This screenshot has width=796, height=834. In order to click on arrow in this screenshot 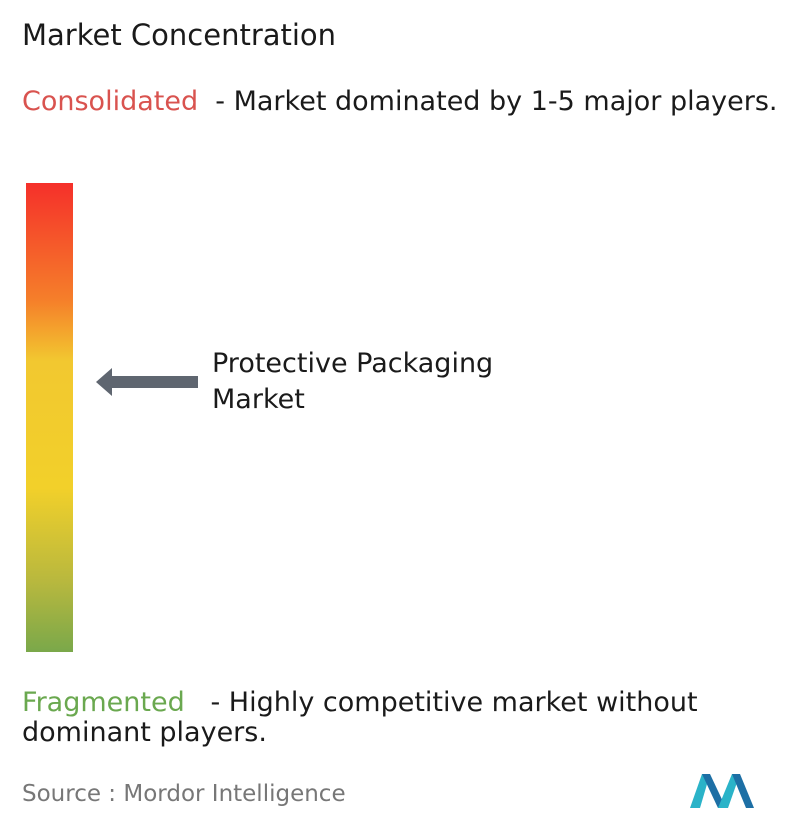, I will do `click(147, 382)`.